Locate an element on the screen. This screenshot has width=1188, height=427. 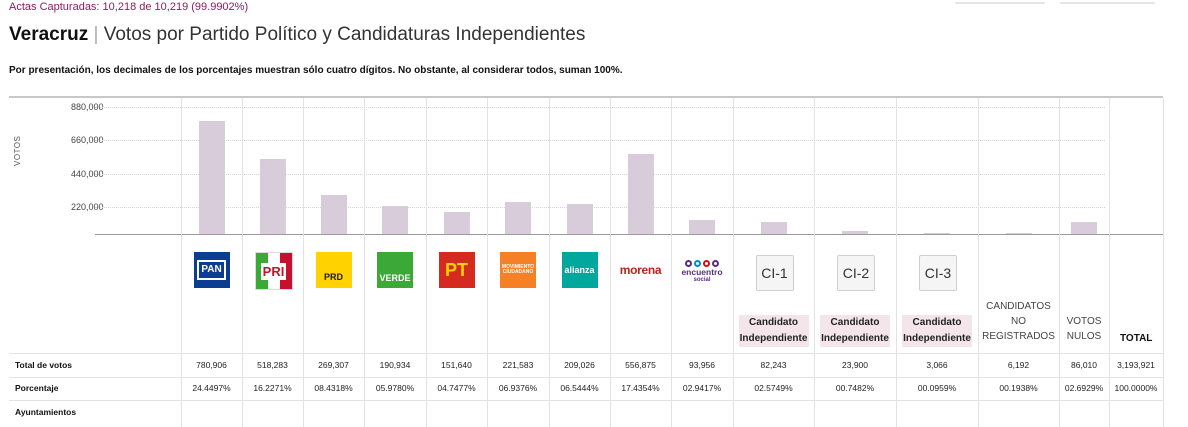
ci-1-label-line2: Independiente is located at coordinates (773, 339).